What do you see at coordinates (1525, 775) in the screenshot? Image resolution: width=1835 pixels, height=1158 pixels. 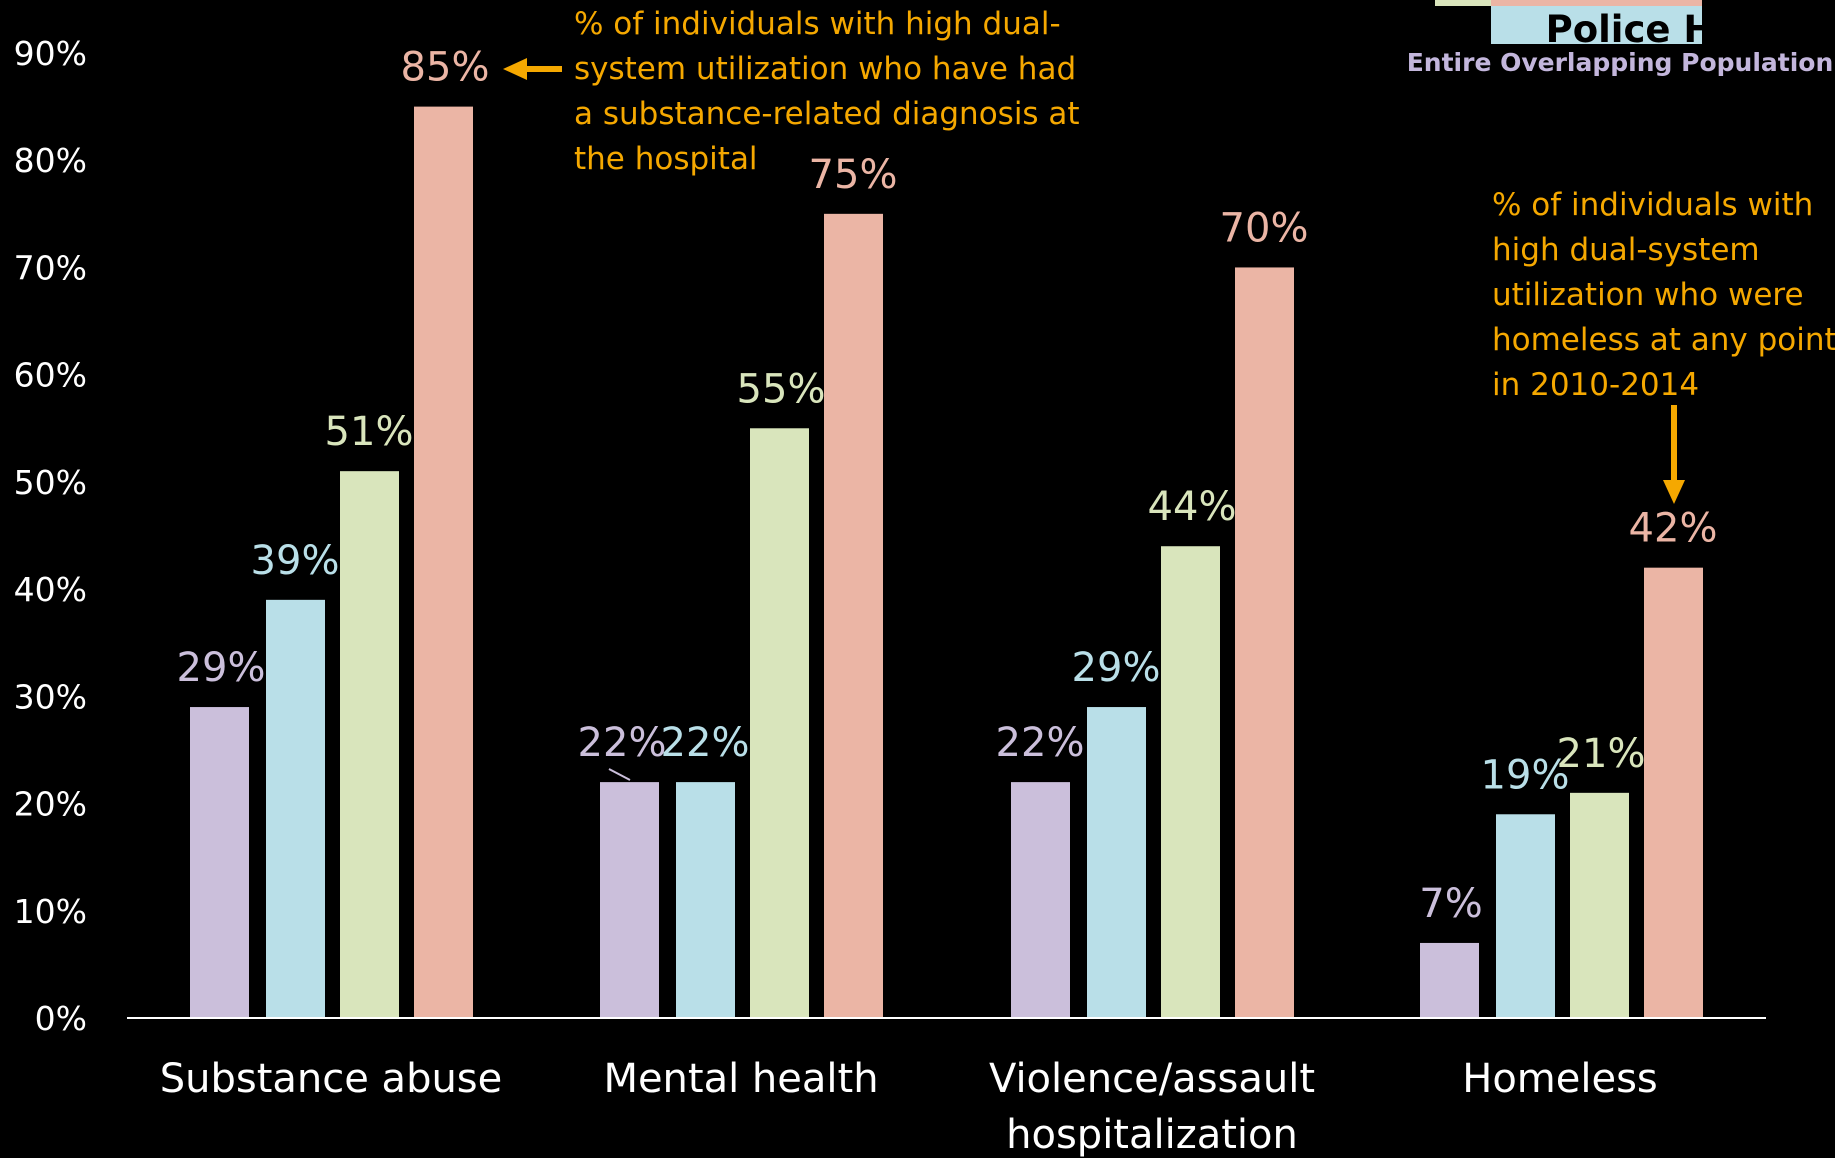 I see `data-label: 19%` at bounding box center [1525, 775].